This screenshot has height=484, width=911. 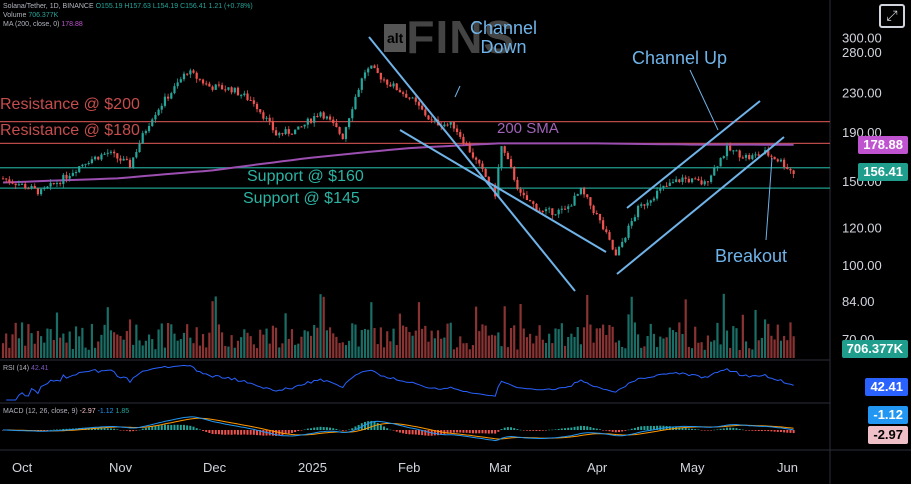 I want to click on logo-big: FINS, so click(x=461, y=37).